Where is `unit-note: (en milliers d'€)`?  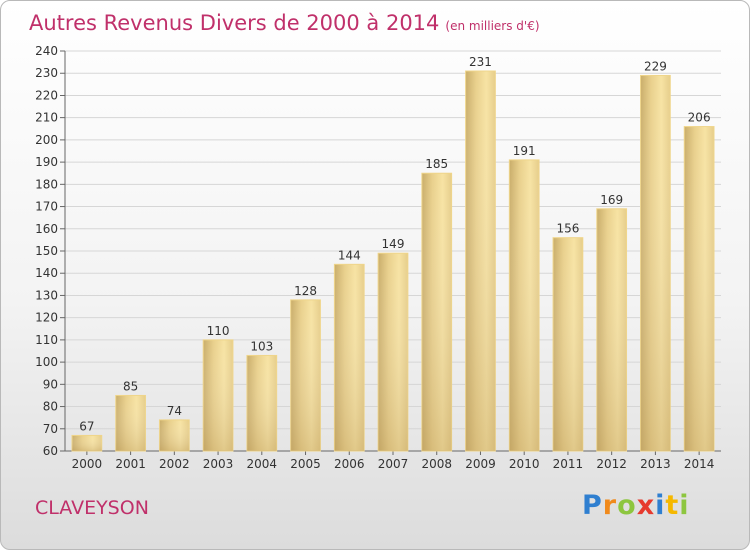 unit-note: (en milliers d'€) is located at coordinates (492, 26).